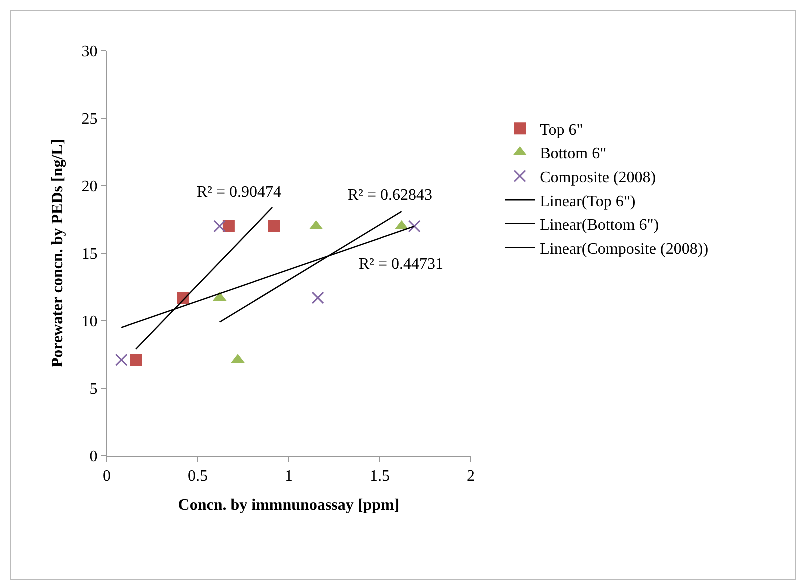 The width and height of the screenshot is (798, 582). What do you see at coordinates (401, 264) in the screenshot?
I see `annotation: R² = 0.44731` at bounding box center [401, 264].